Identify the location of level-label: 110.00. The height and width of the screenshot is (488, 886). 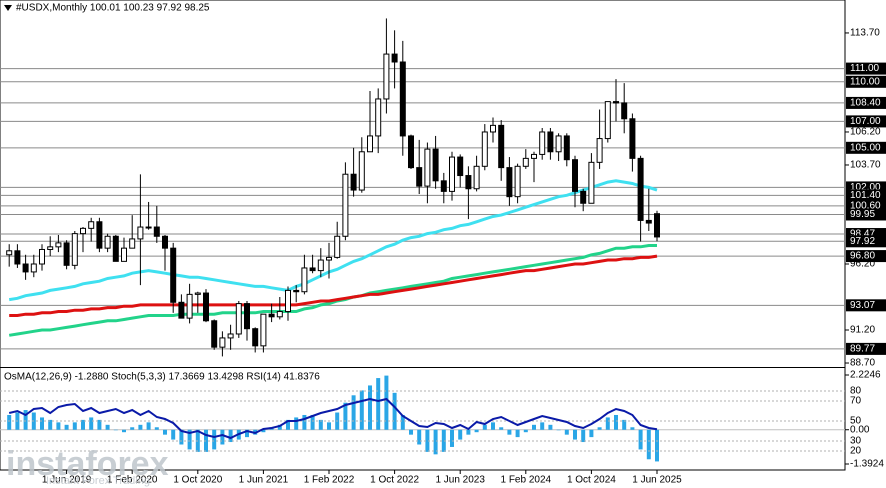
(865, 81).